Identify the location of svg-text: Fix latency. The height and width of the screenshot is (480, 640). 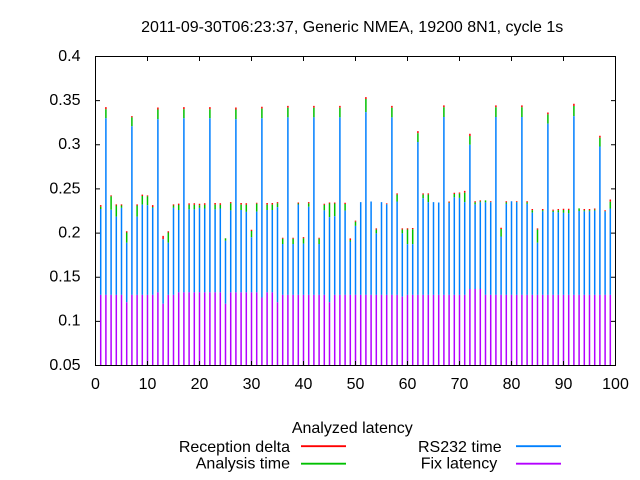
(459, 463).